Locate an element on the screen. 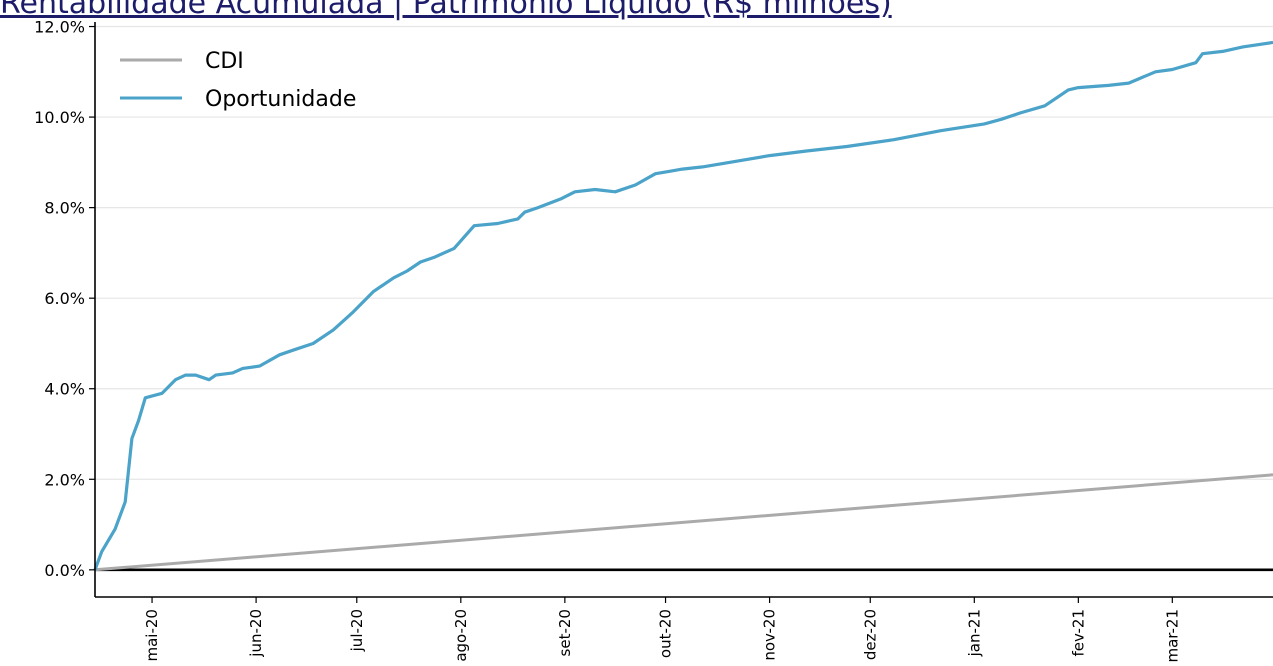  x-tick-label: nov-20 is located at coordinates (770, 635).